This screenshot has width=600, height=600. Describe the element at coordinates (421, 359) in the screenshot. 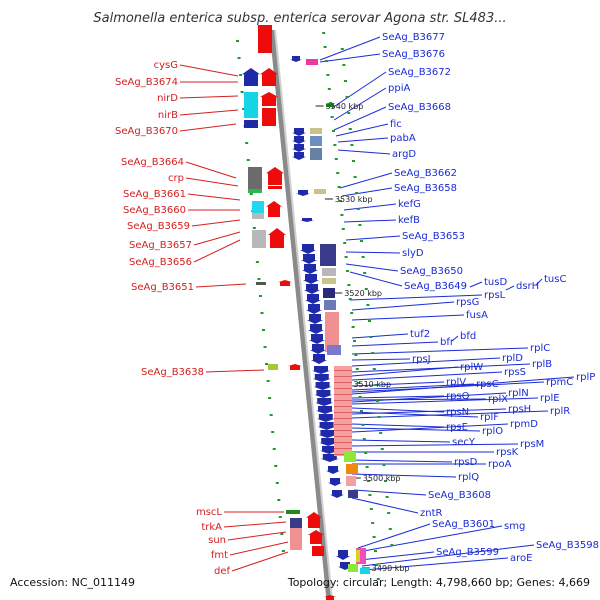

I see `gene-label-right: rpsJ` at that location.